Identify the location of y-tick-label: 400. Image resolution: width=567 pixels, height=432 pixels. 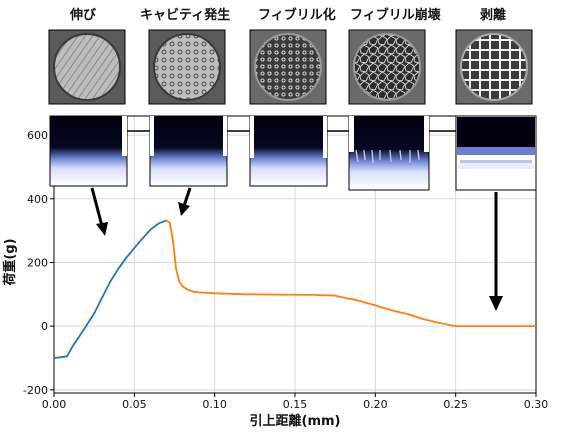
(37, 199).